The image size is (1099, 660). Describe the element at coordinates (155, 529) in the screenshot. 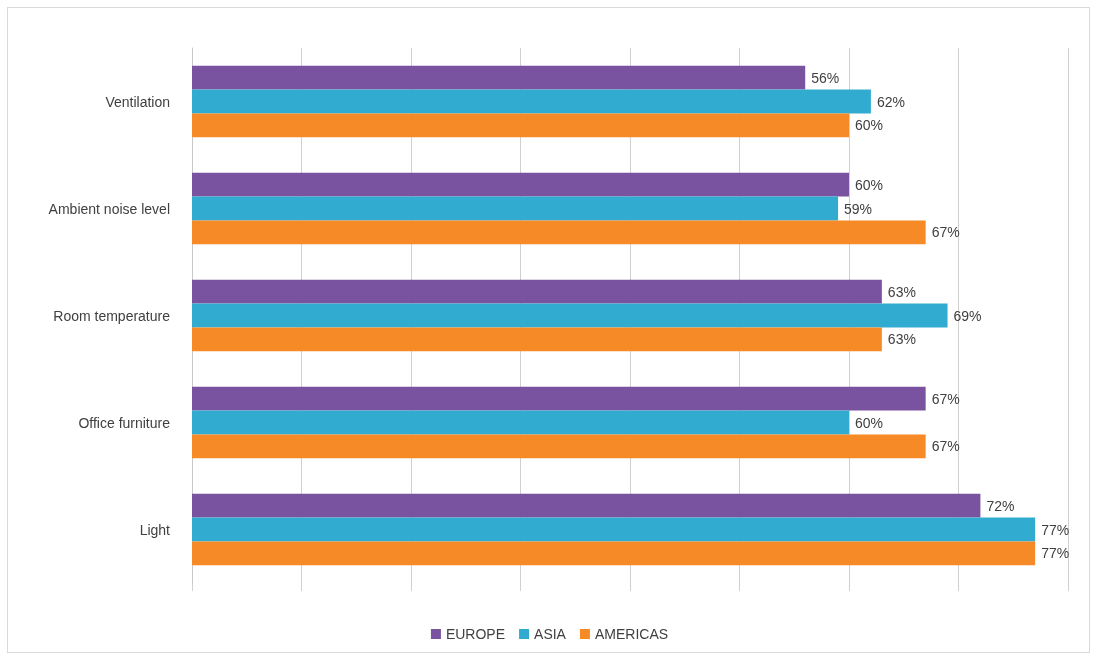

I see `y-tick-label: Light` at that location.